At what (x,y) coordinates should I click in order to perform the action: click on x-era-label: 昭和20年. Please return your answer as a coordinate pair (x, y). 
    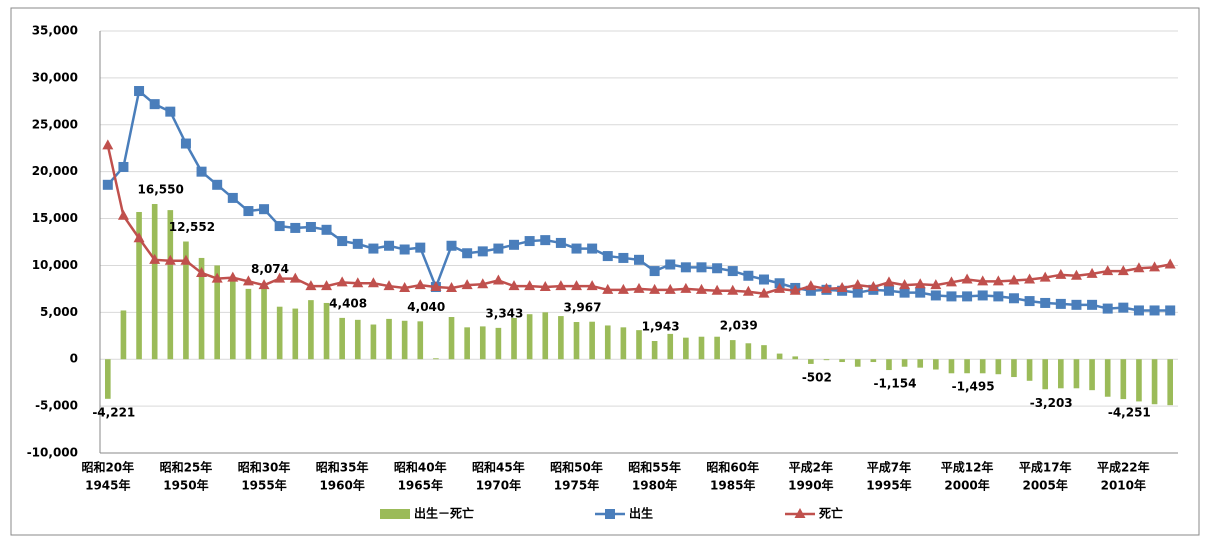
    Looking at the image, I should click on (107, 467).